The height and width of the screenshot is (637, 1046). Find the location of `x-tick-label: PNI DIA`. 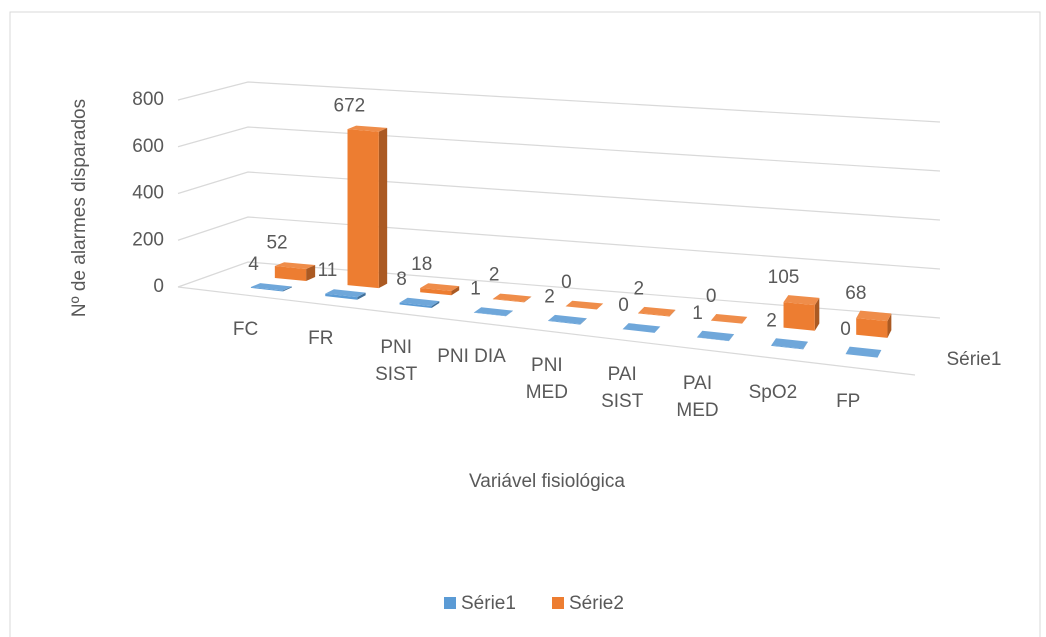

x-tick-label: PNI DIA is located at coordinates (471, 356).